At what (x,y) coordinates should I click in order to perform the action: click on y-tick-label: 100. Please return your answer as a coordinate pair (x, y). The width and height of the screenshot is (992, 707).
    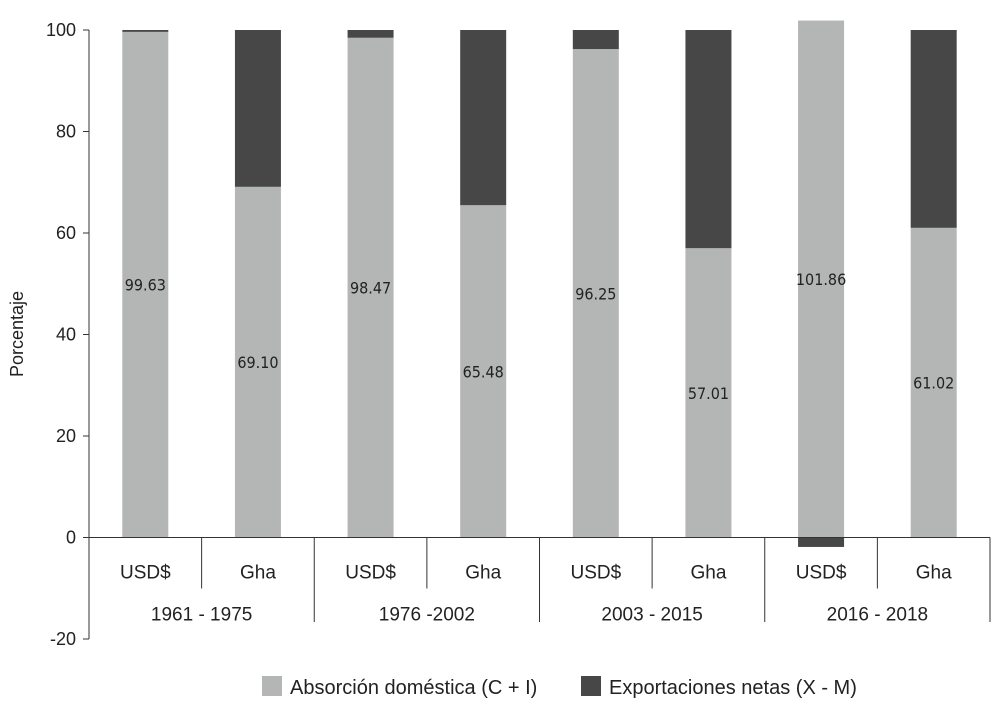
    Looking at the image, I should click on (61, 30).